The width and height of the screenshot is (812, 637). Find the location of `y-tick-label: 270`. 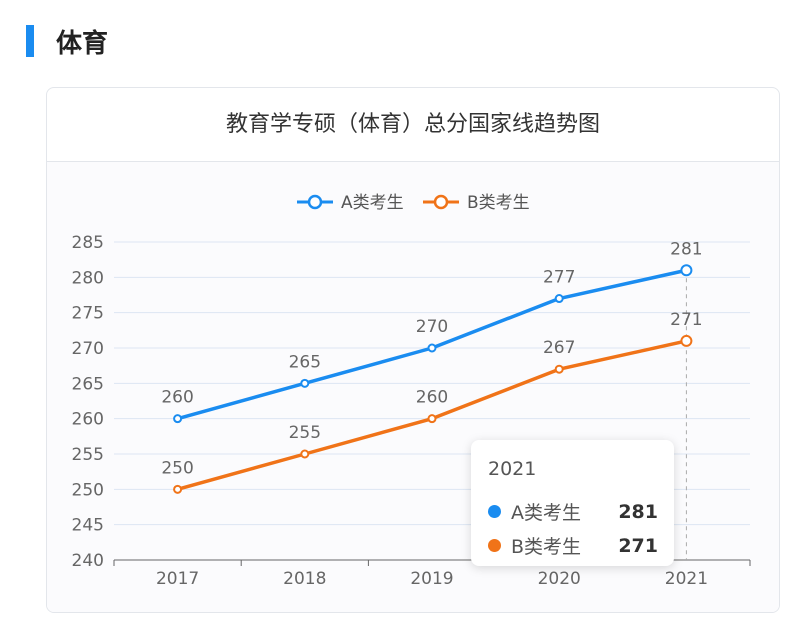

y-tick-label: 270 is located at coordinates (88, 349).